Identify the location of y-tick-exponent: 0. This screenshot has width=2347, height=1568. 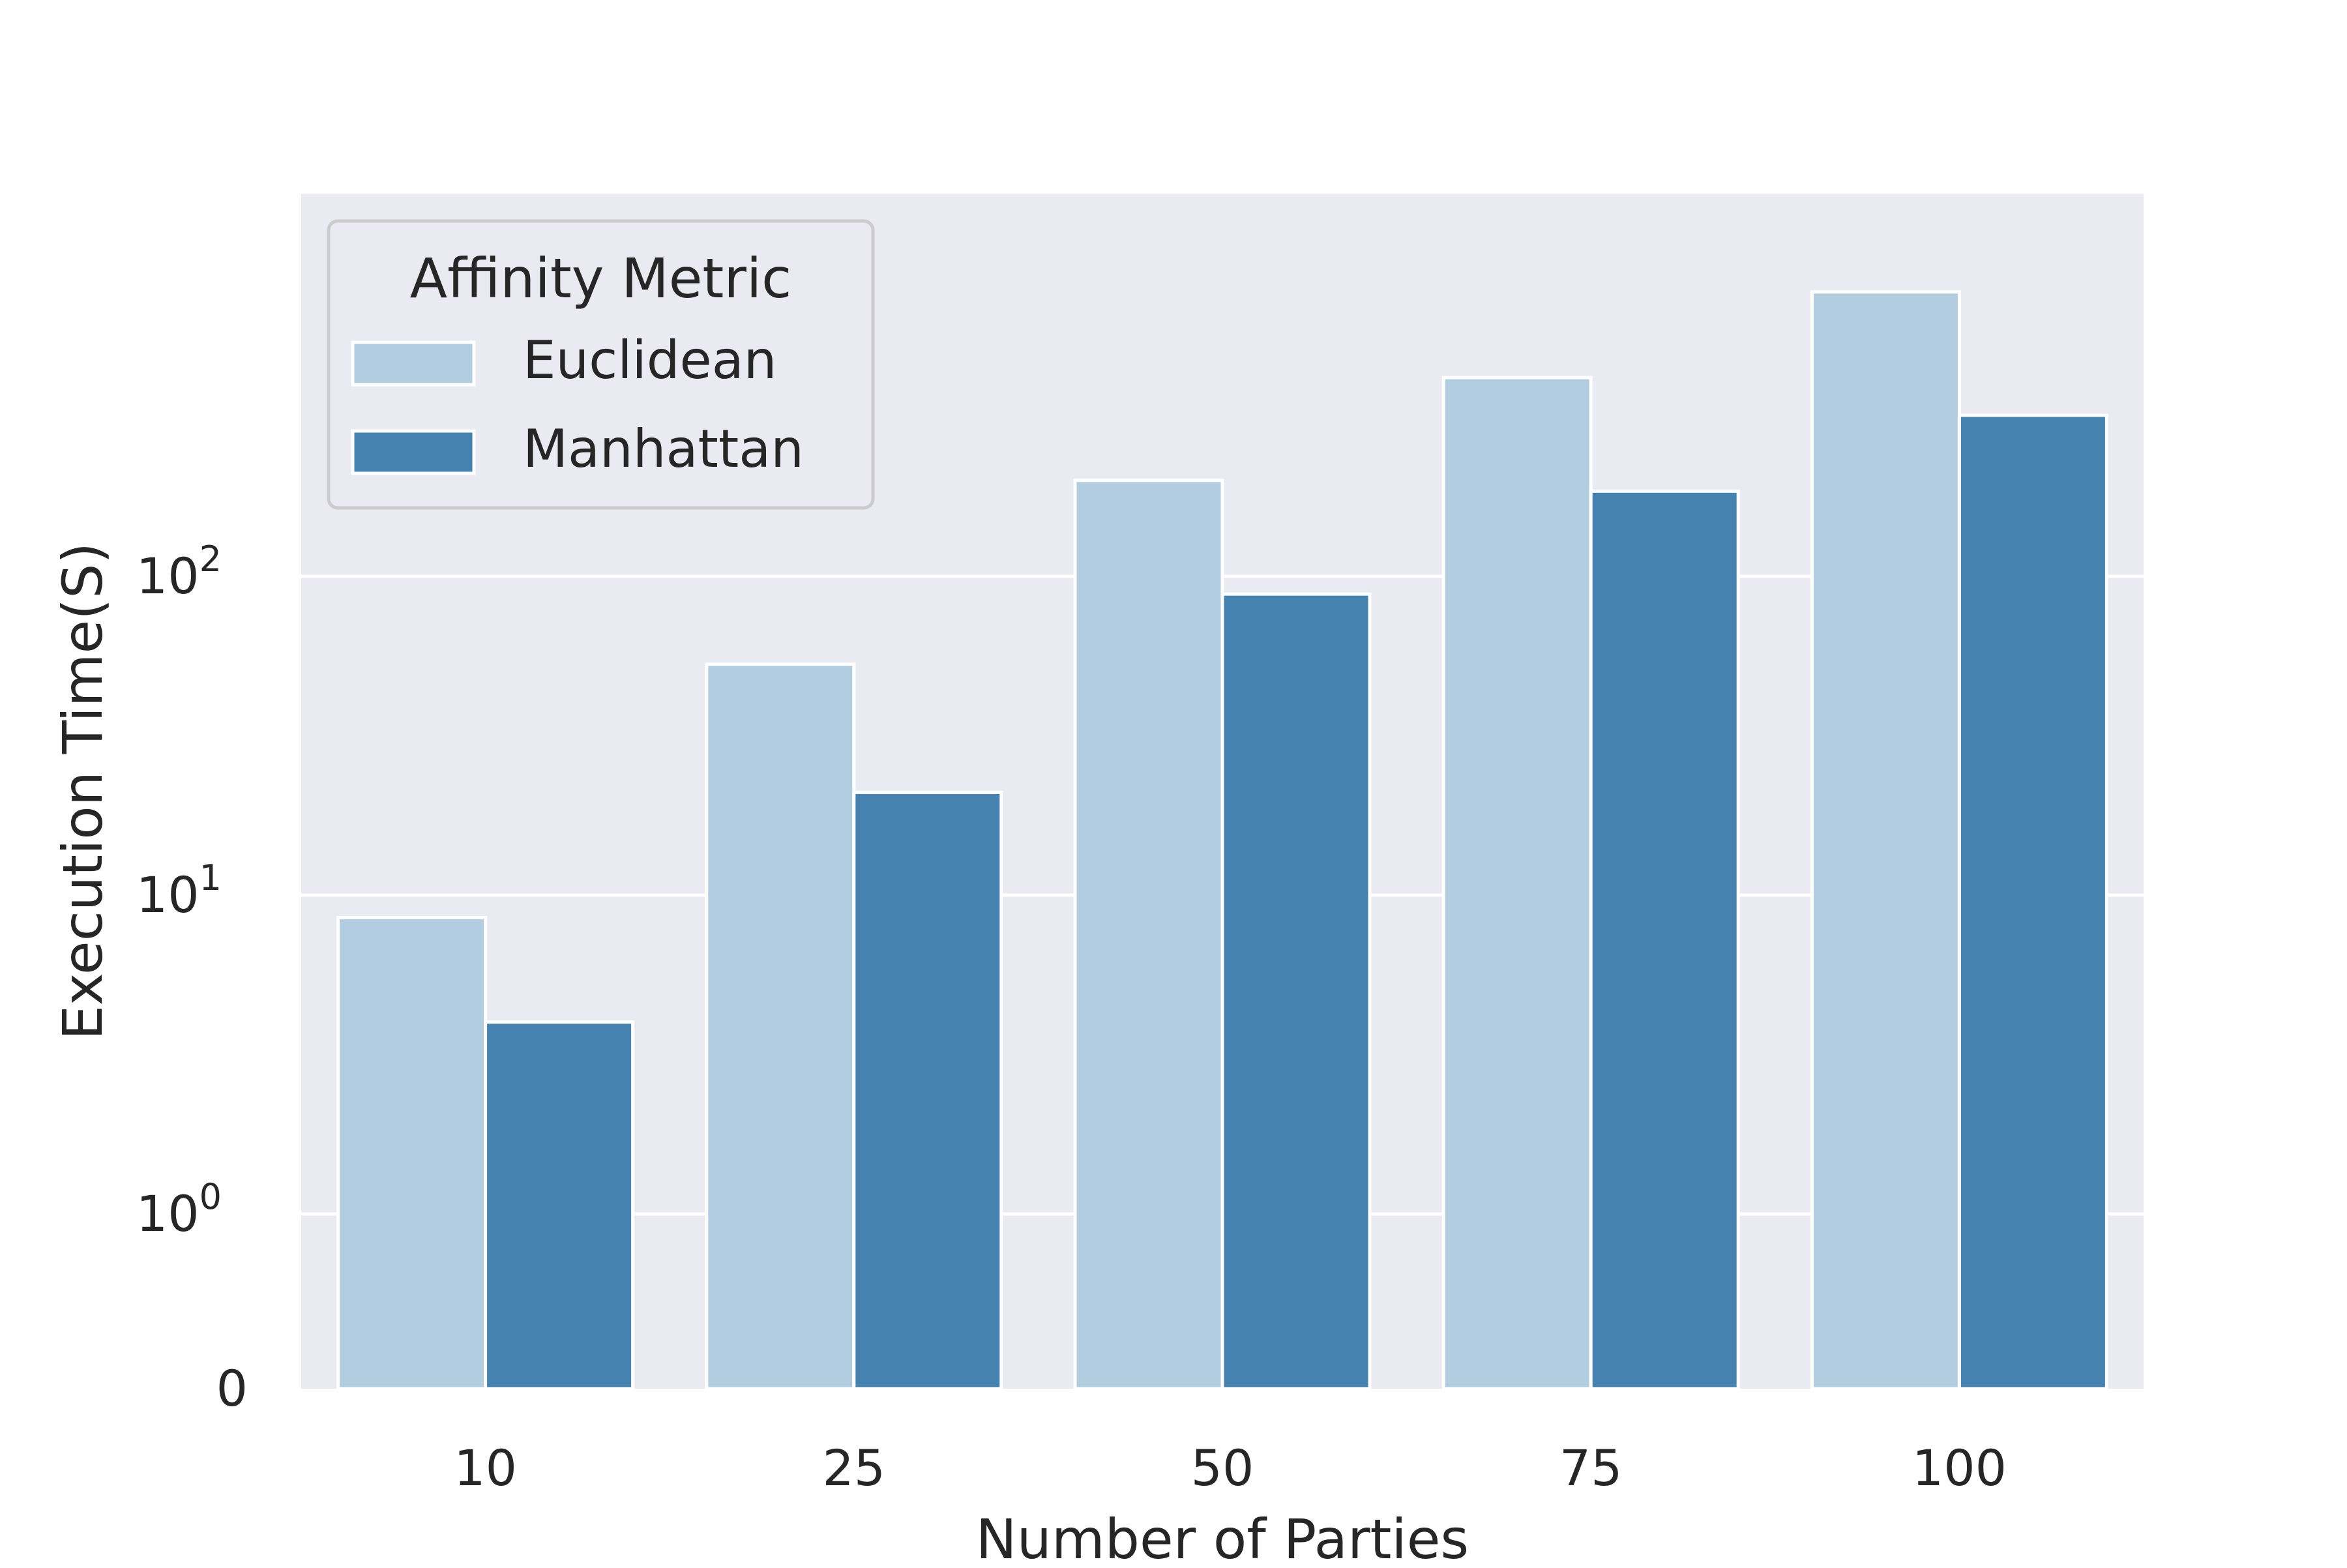
(210, 1197).